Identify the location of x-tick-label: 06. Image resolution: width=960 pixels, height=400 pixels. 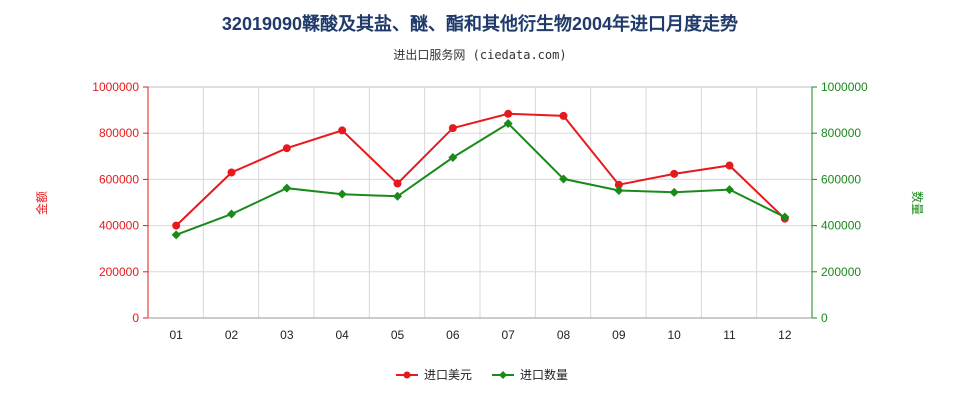
(453, 335).